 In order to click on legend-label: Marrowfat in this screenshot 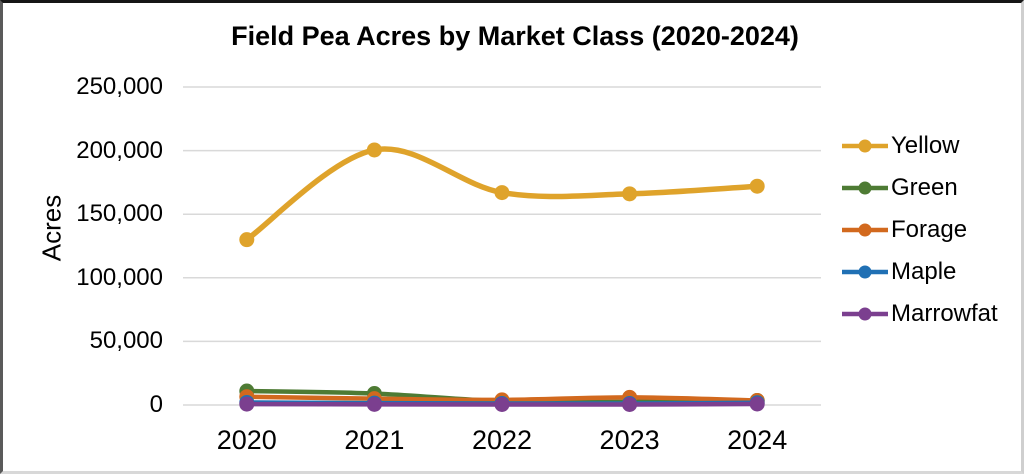, I will do `click(944, 313)`.